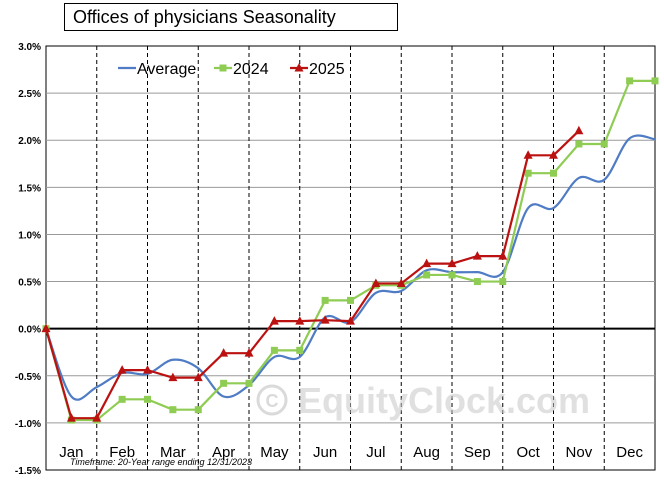 The height and width of the screenshot is (482, 664). What do you see at coordinates (325, 452) in the screenshot?
I see `x-tick-label: Jun` at bounding box center [325, 452].